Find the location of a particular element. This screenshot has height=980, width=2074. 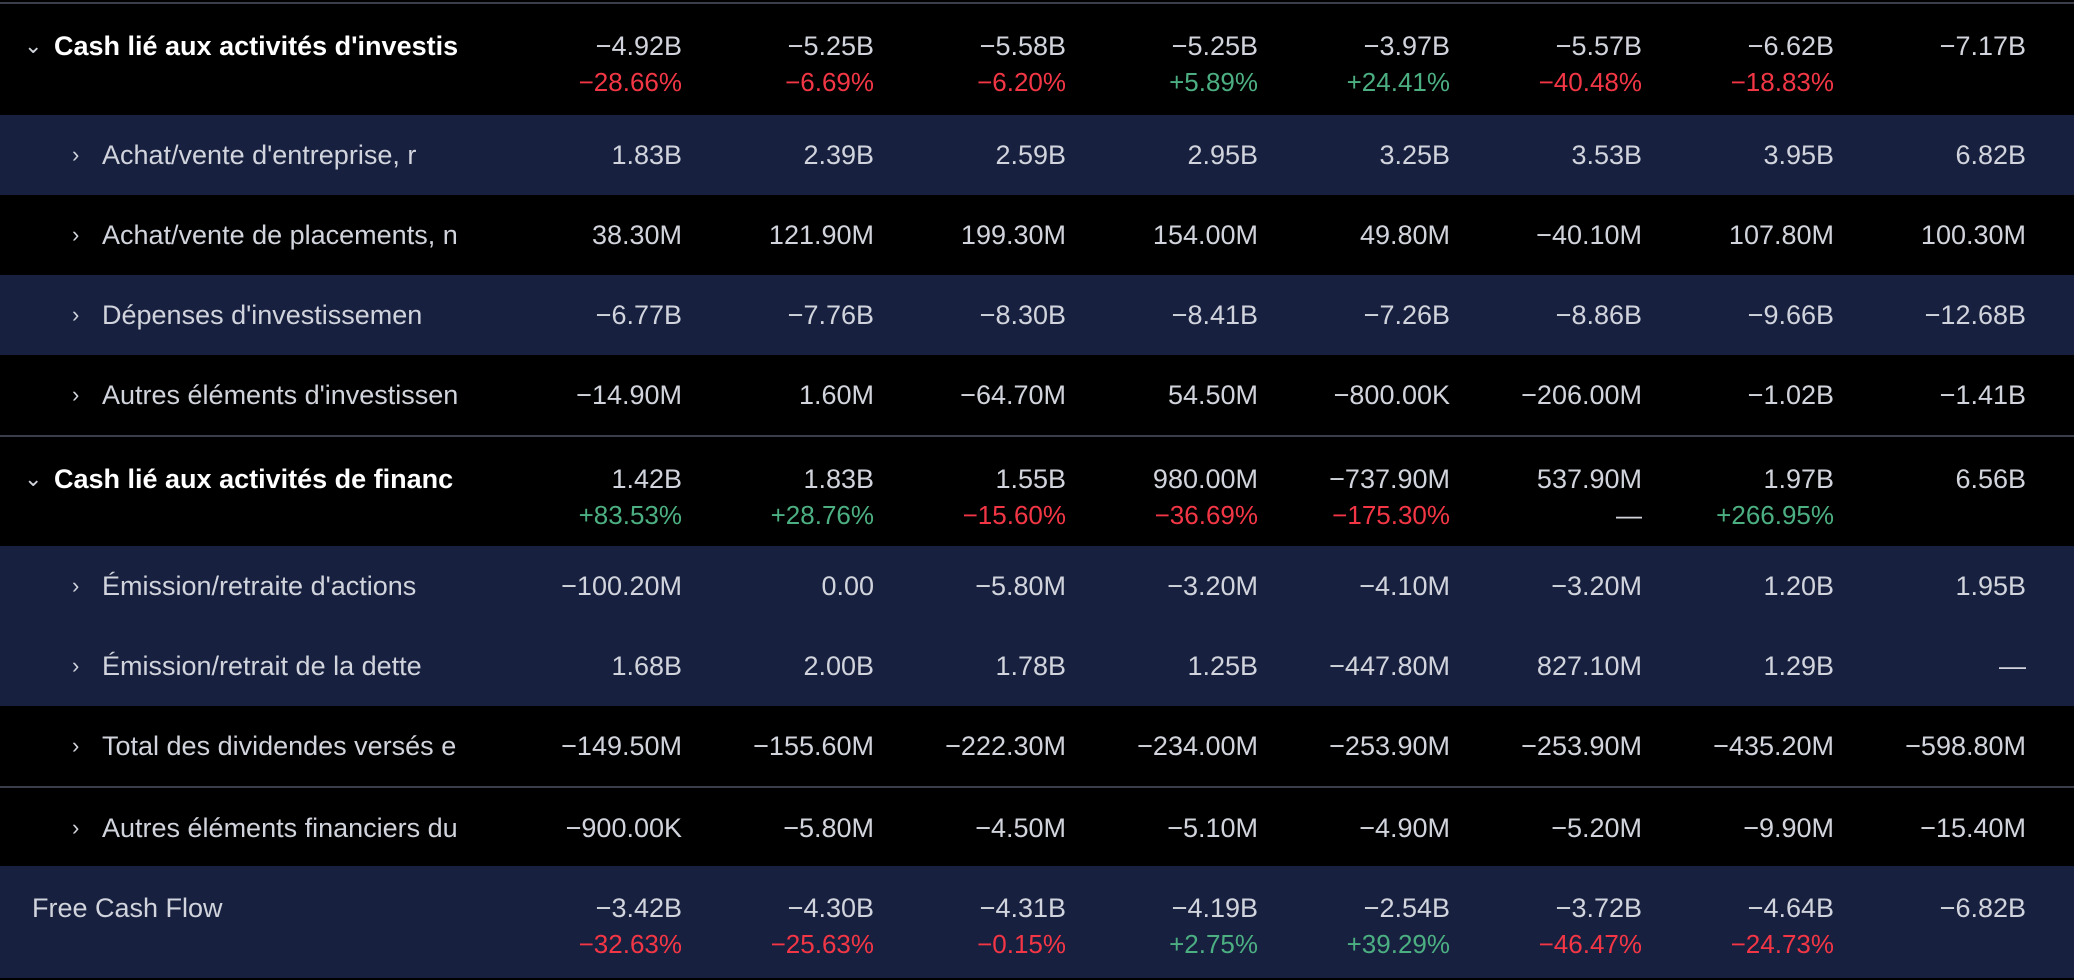

value-cell: −64.70M is located at coordinates (1013, 395).